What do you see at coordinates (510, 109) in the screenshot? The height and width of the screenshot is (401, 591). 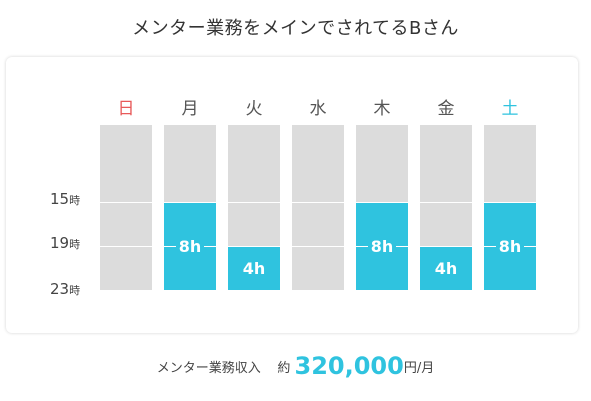 I see `day-label: 土` at bounding box center [510, 109].